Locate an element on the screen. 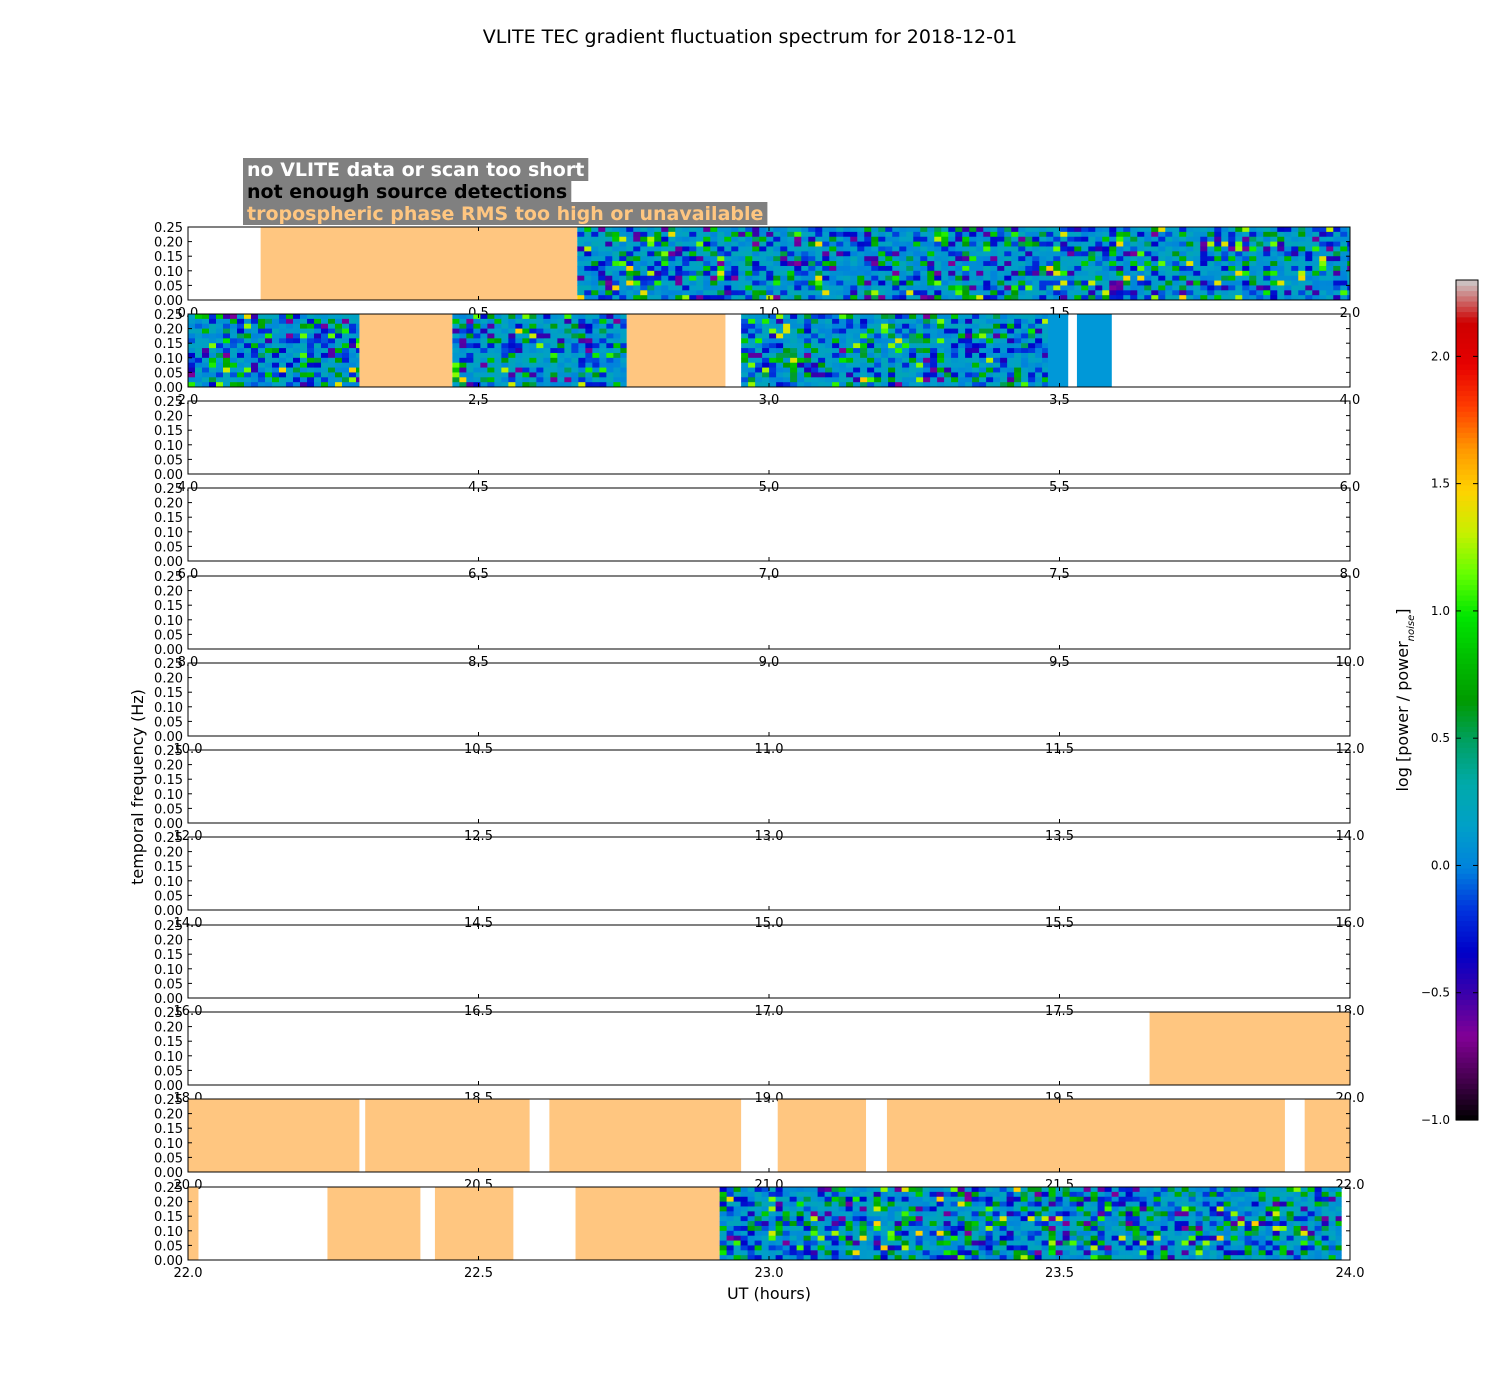  y-tick-label: 0.20 is located at coordinates (168, 504).